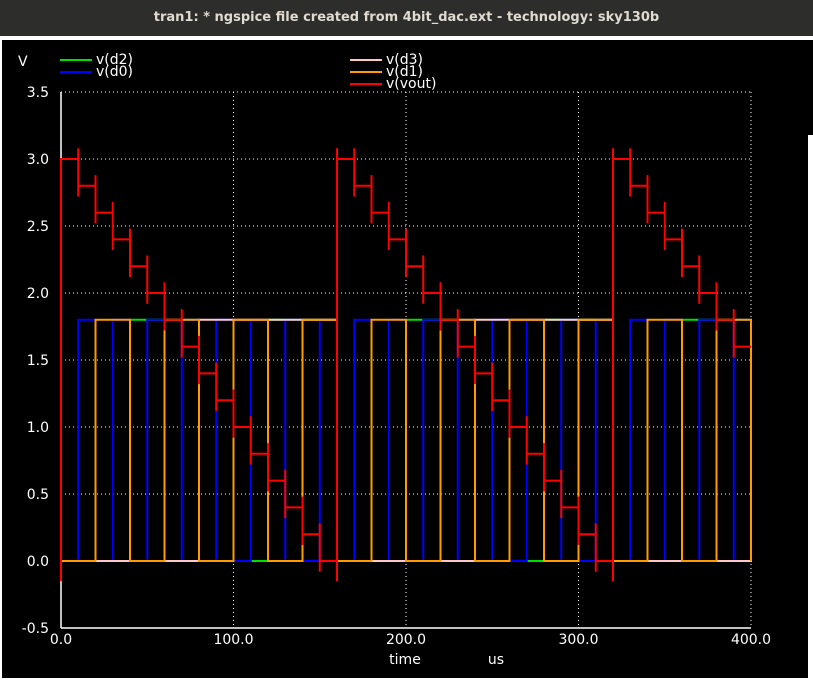 The width and height of the screenshot is (813, 680). What do you see at coordinates (38, 160) in the screenshot?
I see `y-tick-label: 3.0` at bounding box center [38, 160].